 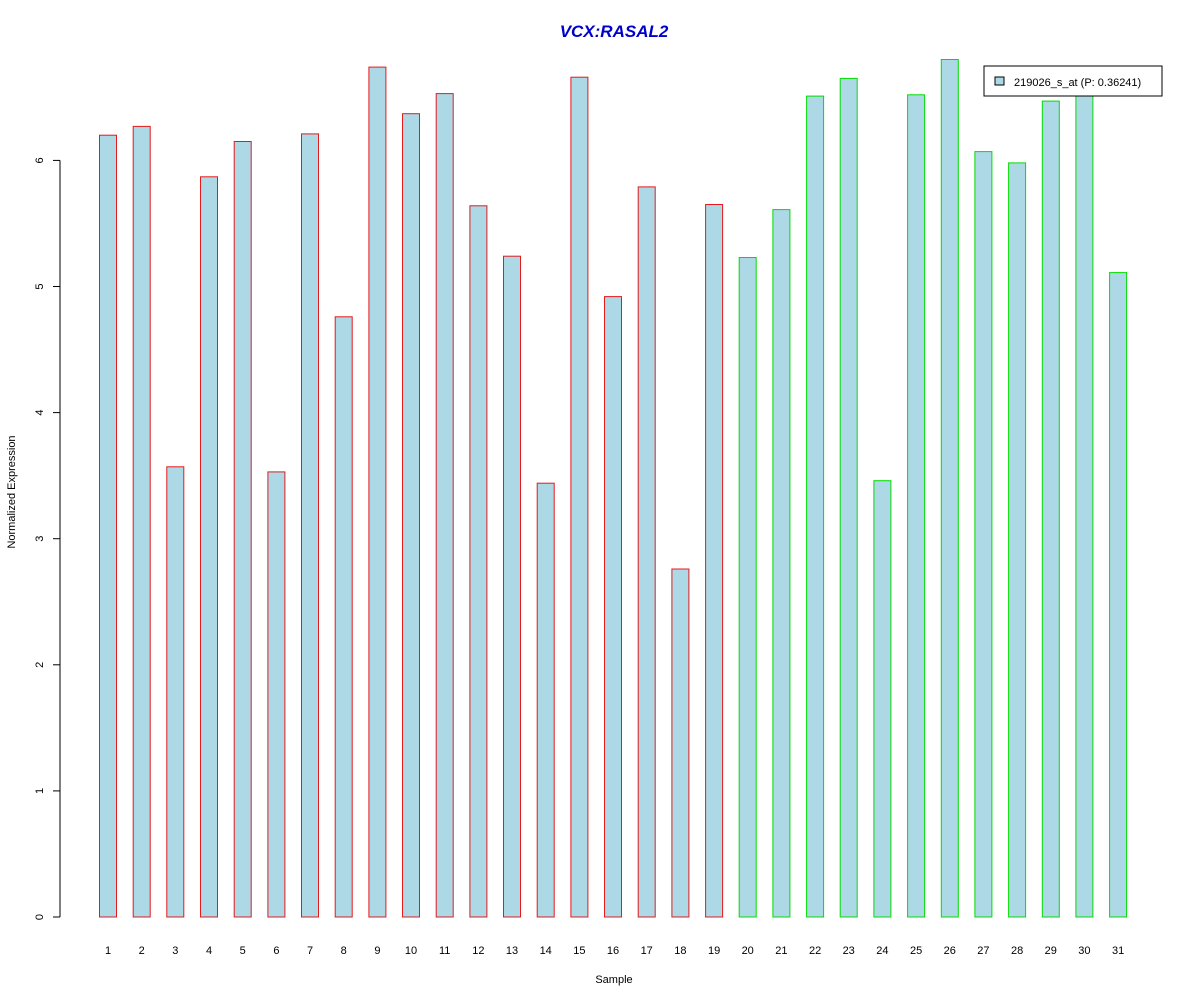 I want to click on x-tick-label: 16, so click(x=613, y=951).